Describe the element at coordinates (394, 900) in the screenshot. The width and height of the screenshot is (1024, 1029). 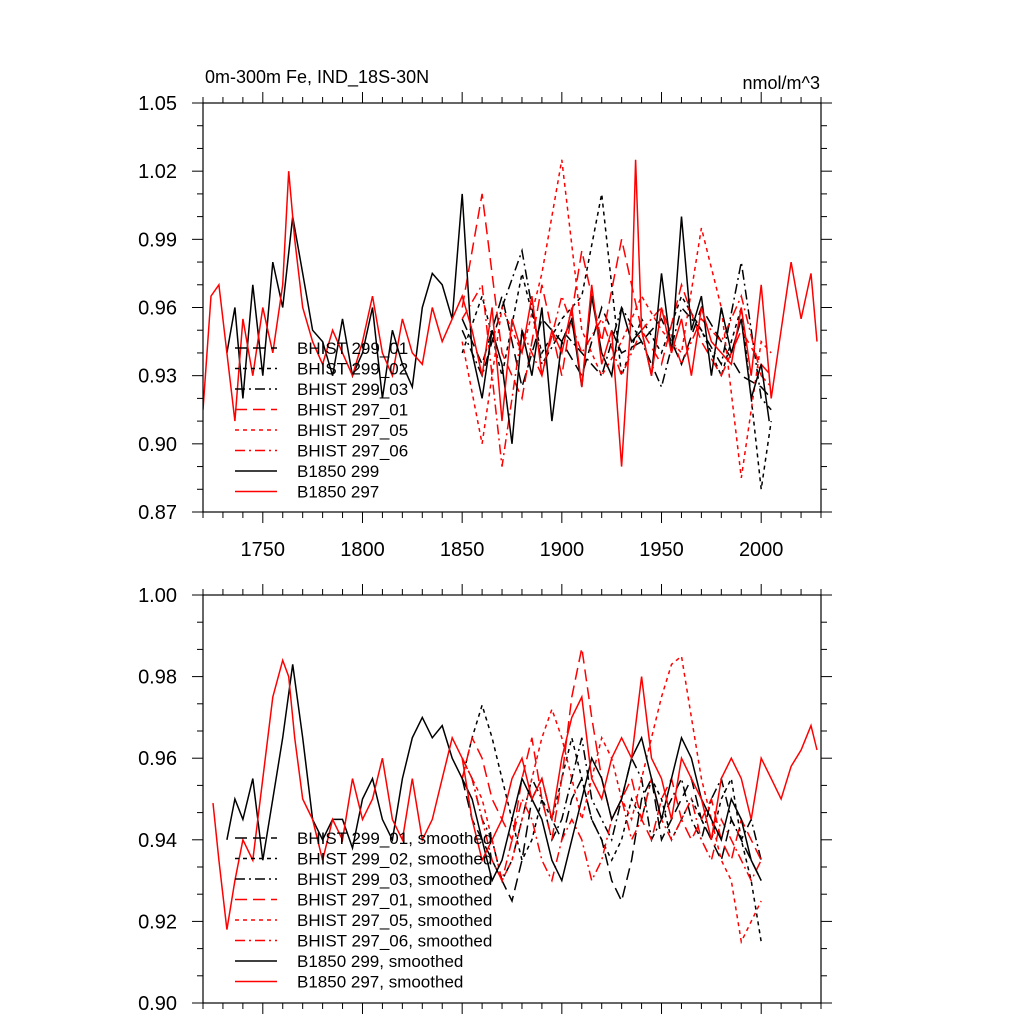
I see `legend-label: BHIST 297_01, smoothed` at that location.